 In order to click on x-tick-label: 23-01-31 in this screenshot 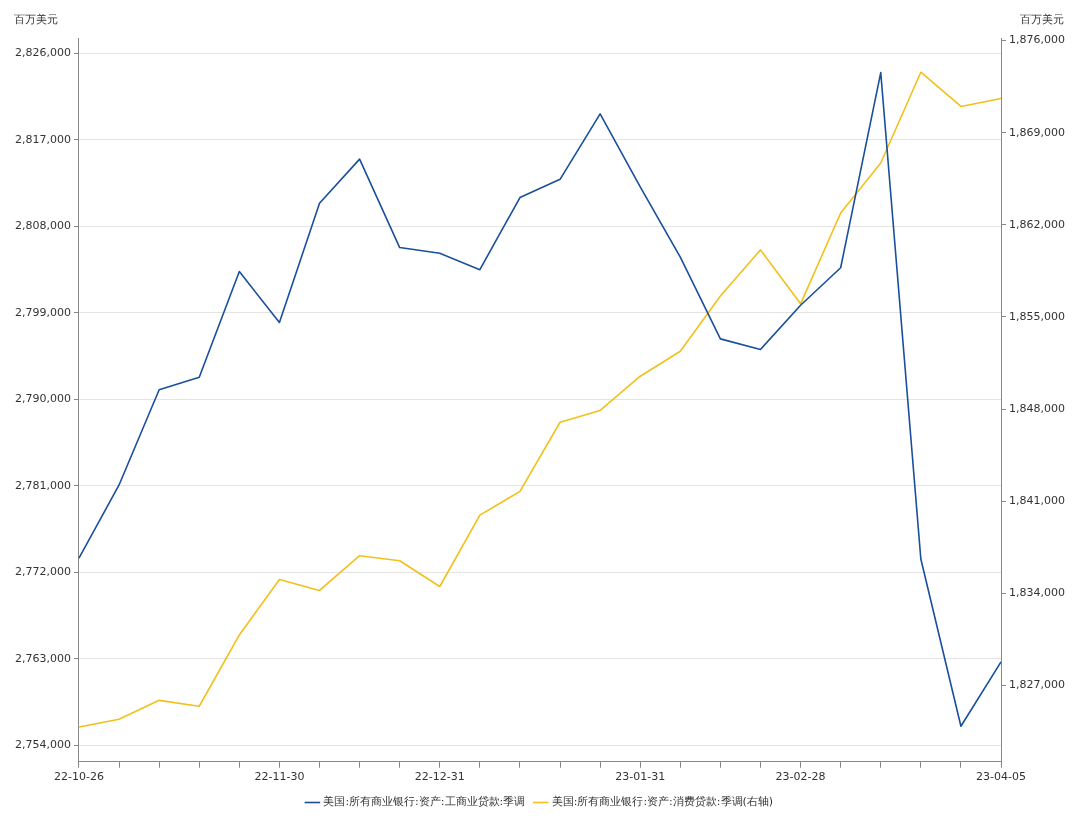, I will do `click(640, 777)`.